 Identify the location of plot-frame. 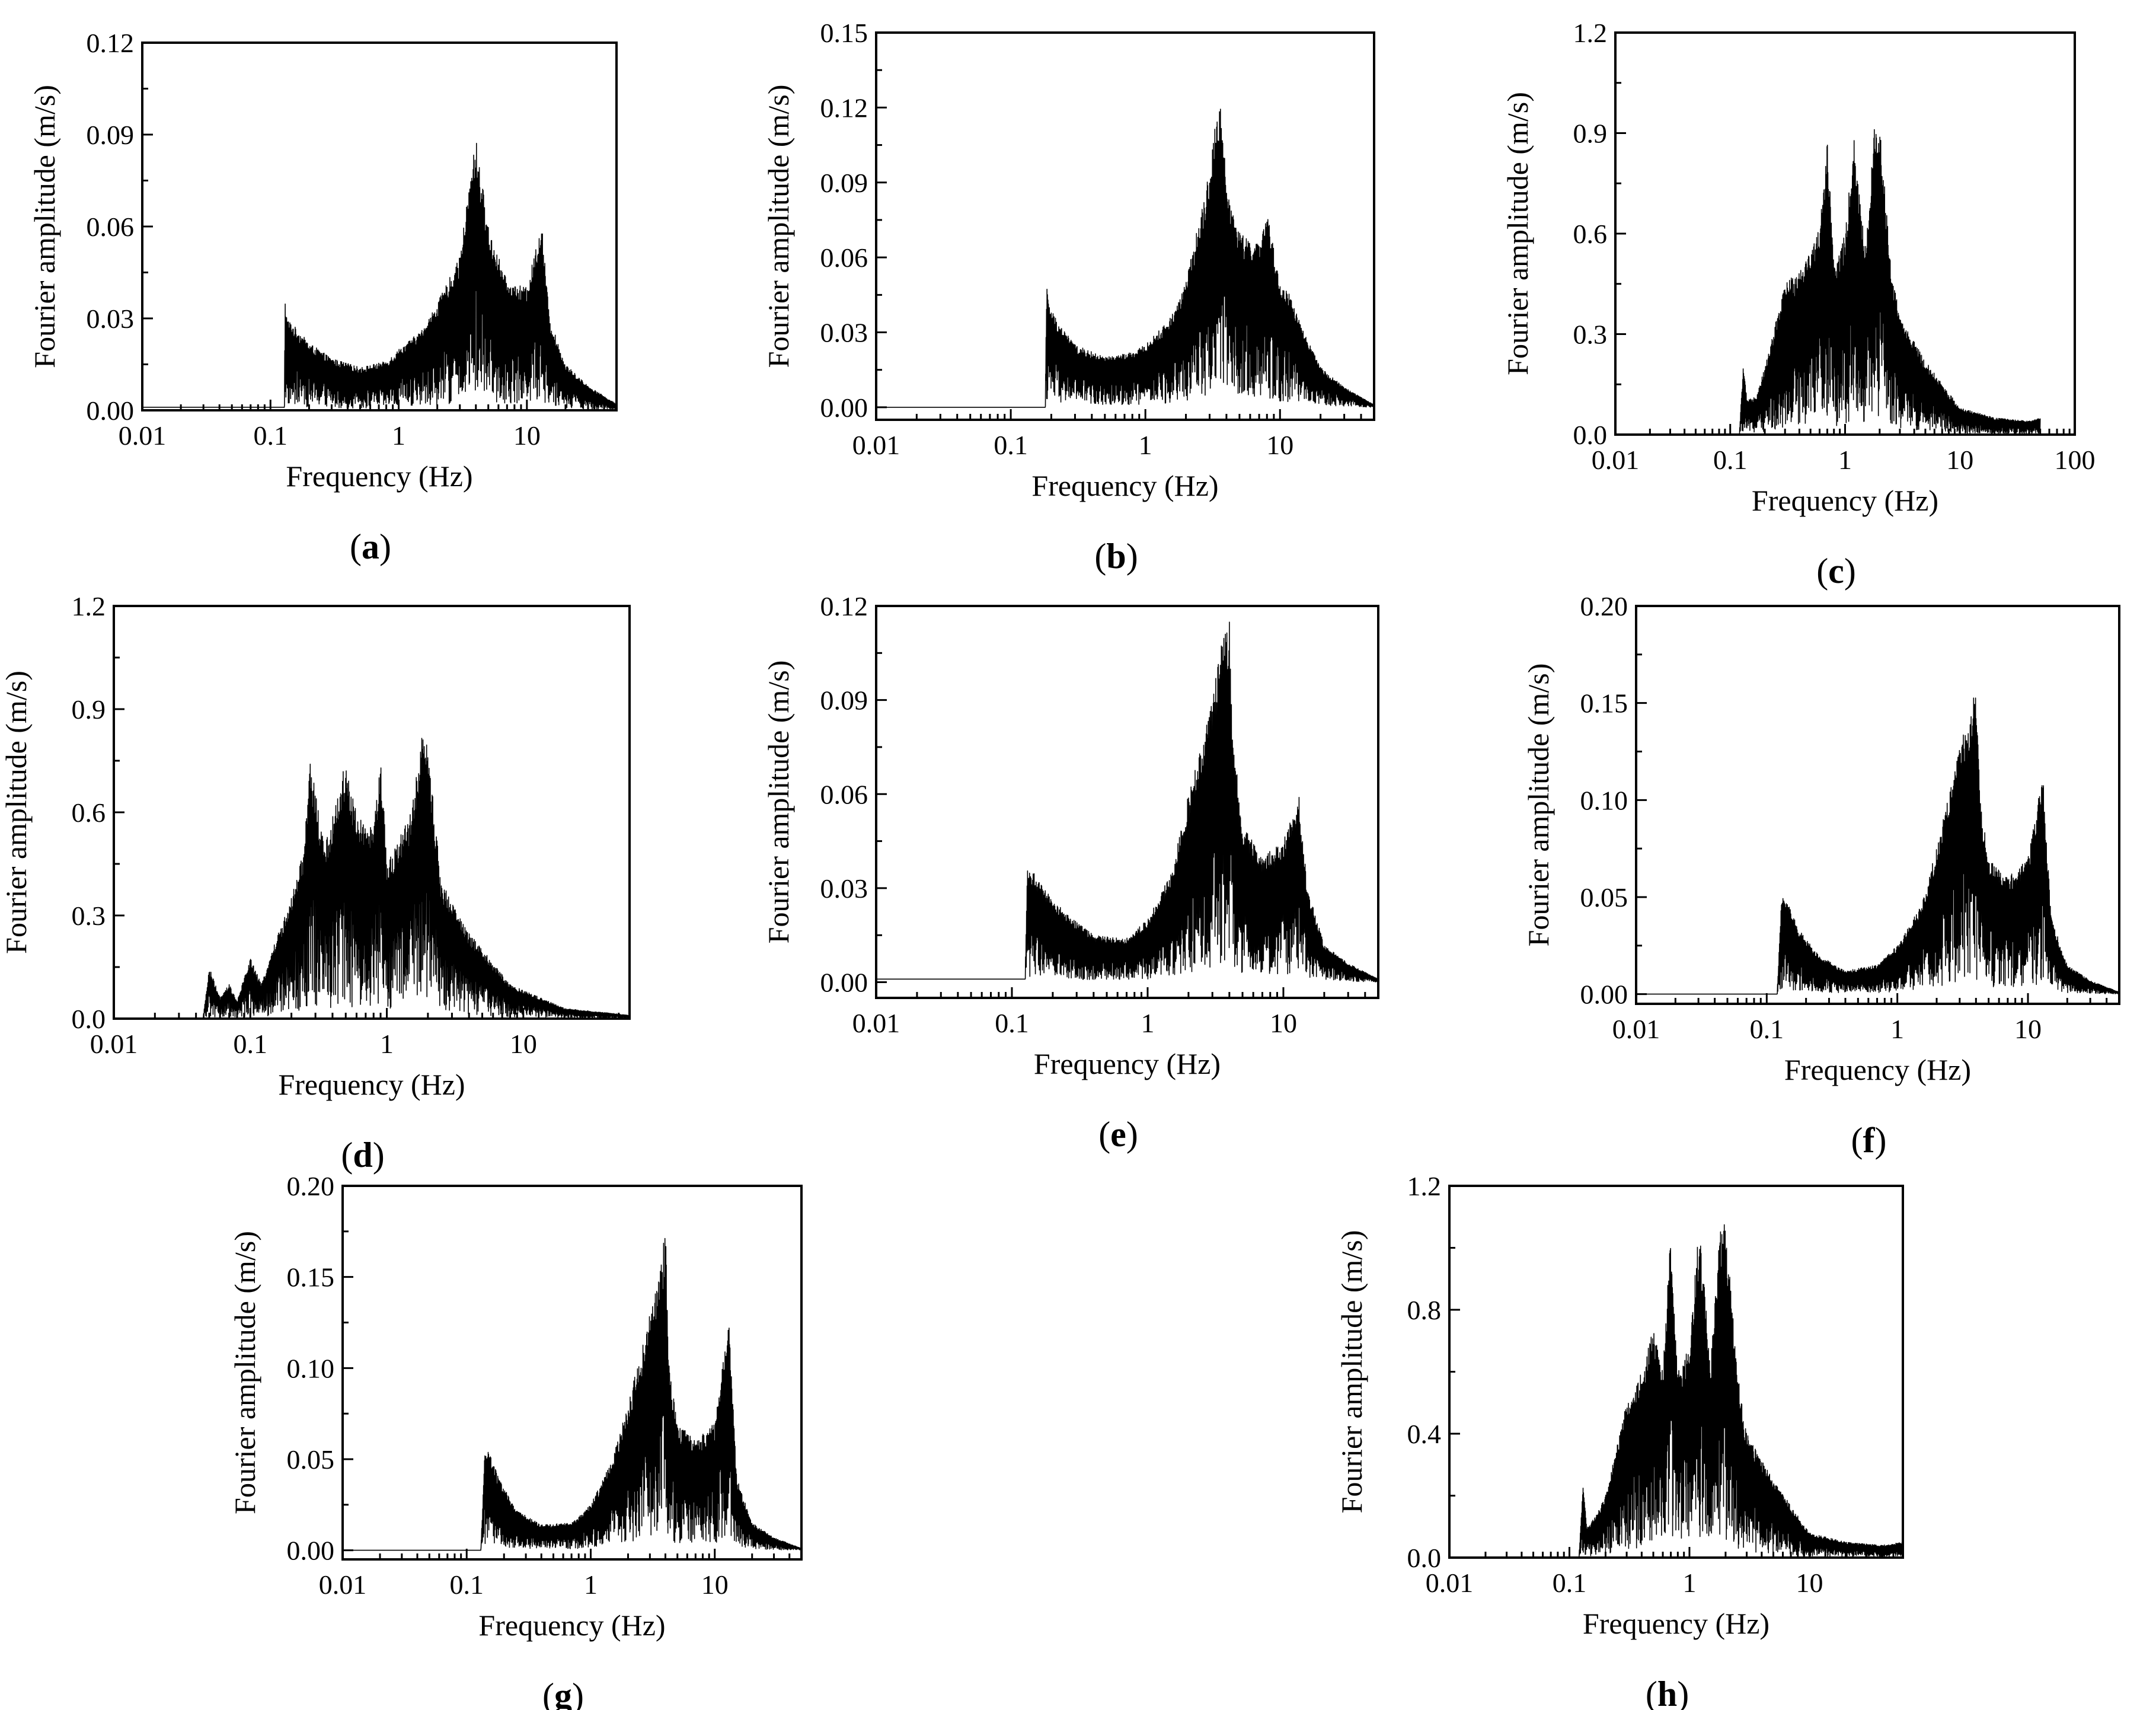
(372, 812).